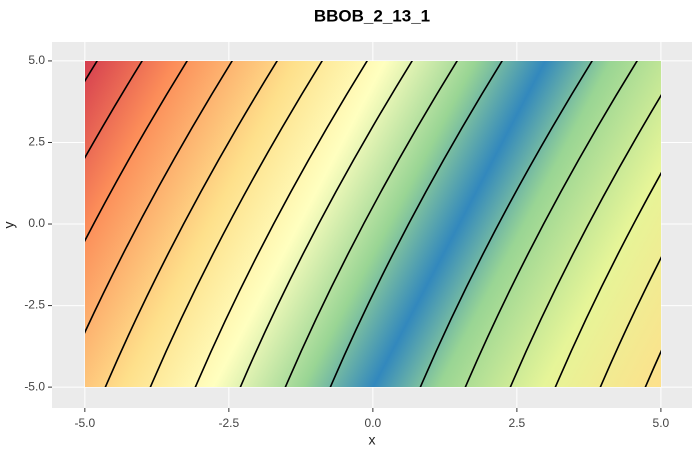 Image resolution: width=700 pixels, height=450 pixels. Describe the element at coordinates (517, 423) in the screenshot. I see `x-tick-label: 2.5` at that location.